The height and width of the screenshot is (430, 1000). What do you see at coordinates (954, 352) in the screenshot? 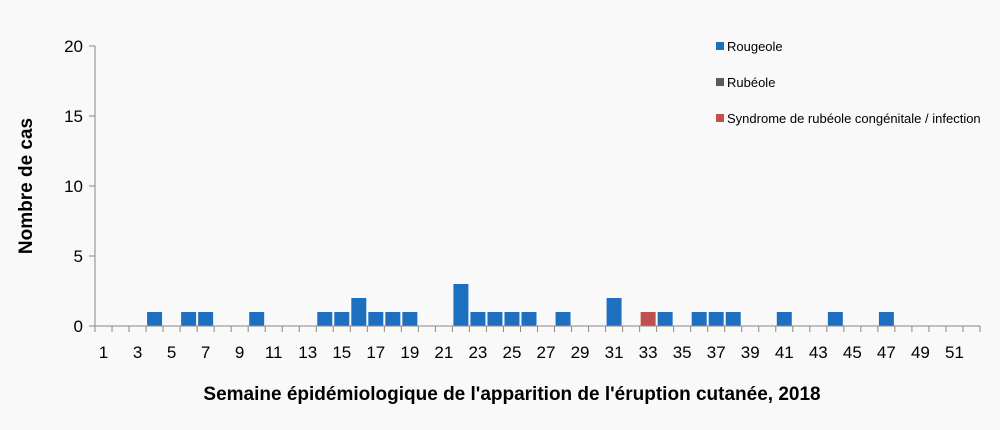
I see `x-tick-label: 51` at bounding box center [954, 352].